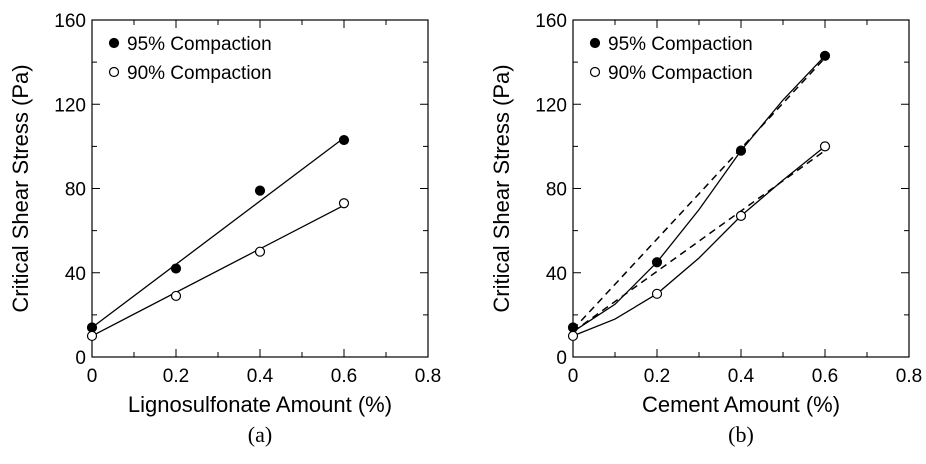  Describe the element at coordinates (741, 404) in the screenshot. I see `x-axis-title: Cement Amount (%)` at that location.